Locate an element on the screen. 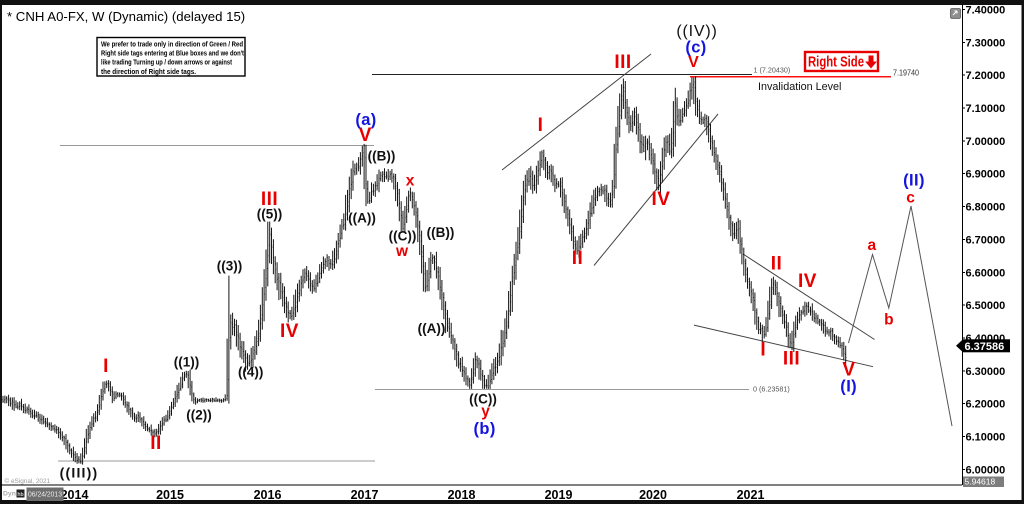 The width and height of the screenshot is (1024, 509). svg-text: (I) is located at coordinates (848, 387).